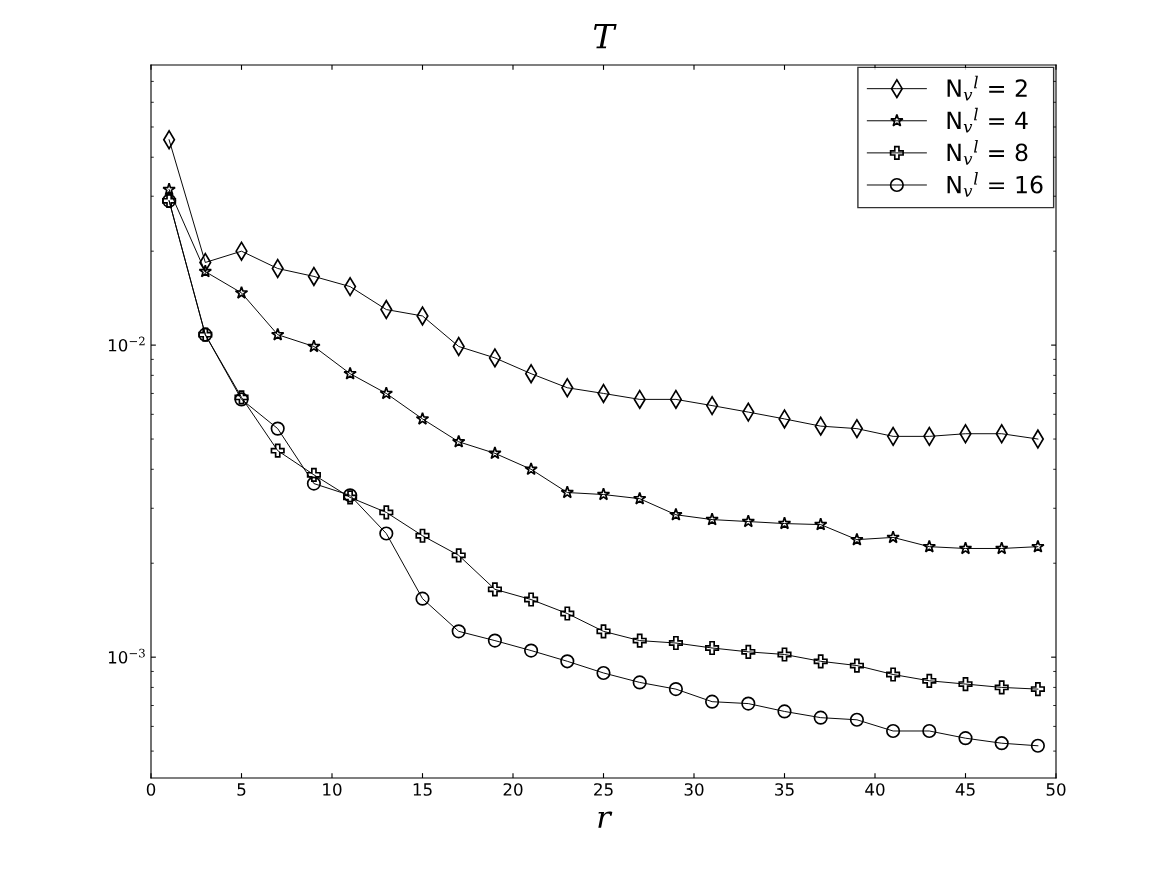 The image size is (1167, 875). I want to click on x-tick-label: 30, so click(694, 789).